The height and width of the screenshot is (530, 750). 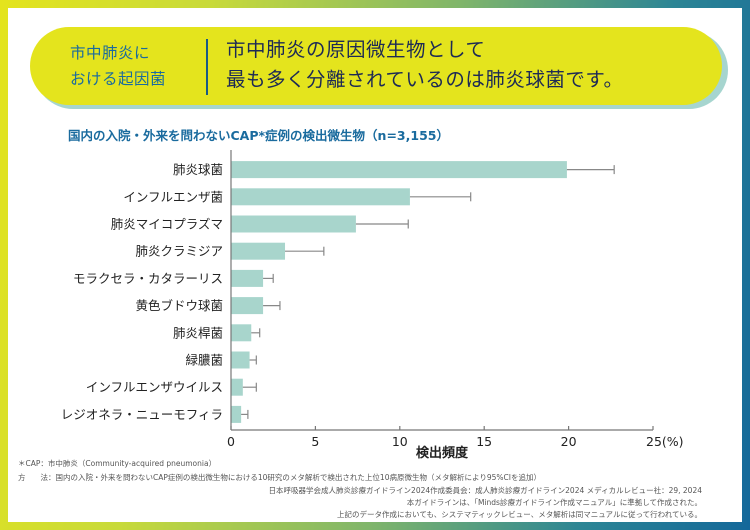 I want to click on banner-headline-line1: 市中肺炎の原因微生物として, so click(x=356, y=49).